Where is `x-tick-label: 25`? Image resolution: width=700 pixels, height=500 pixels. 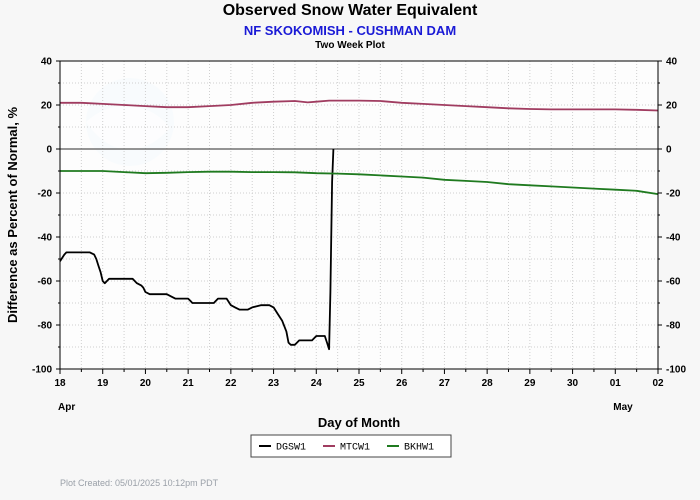 x-tick-label: 25 is located at coordinates (359, 383).